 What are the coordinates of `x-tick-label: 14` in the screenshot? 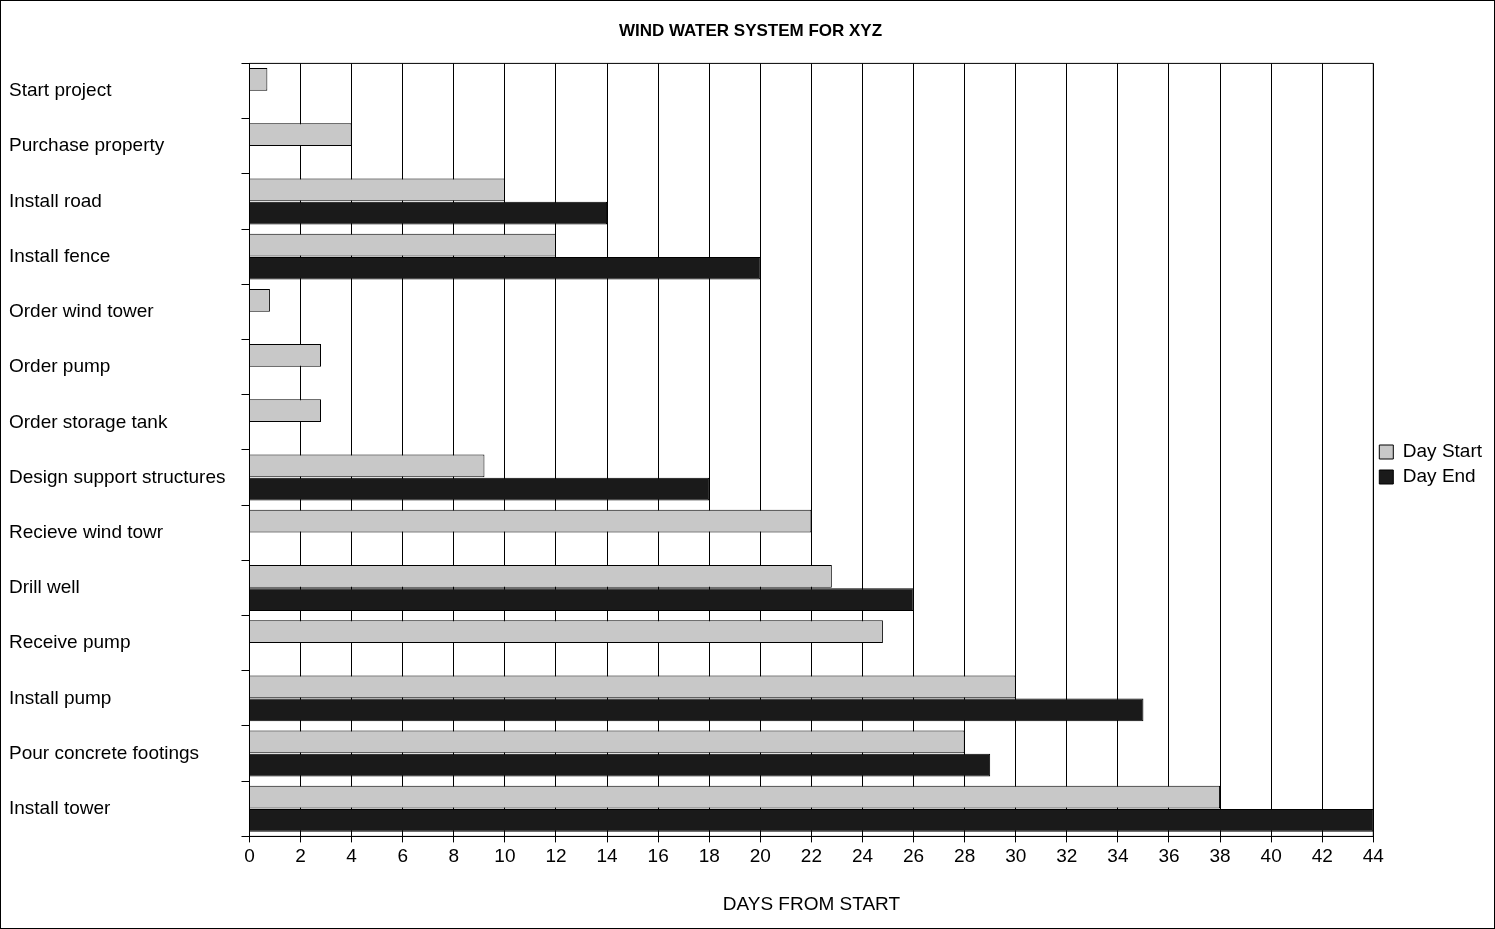 It's located at (607, 856).